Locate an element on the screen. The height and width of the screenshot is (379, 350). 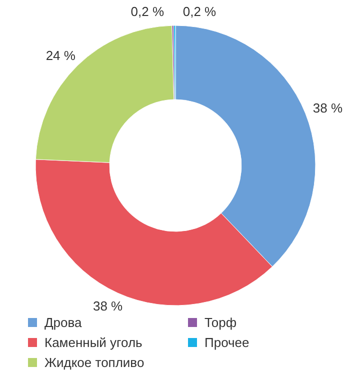
legend-label: Торф is located at coordinates (220, 322).